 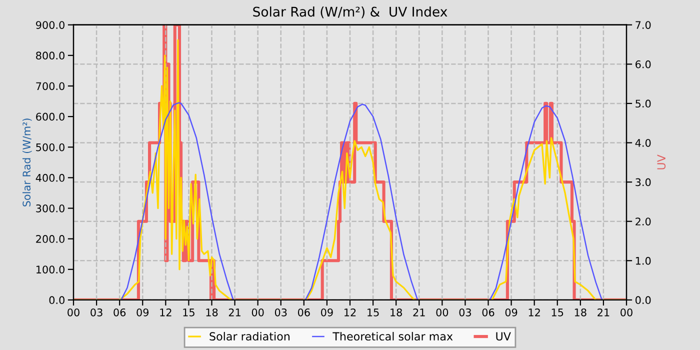 I want to click on y-tick-label: 100.0, so click(x=50, y=270).